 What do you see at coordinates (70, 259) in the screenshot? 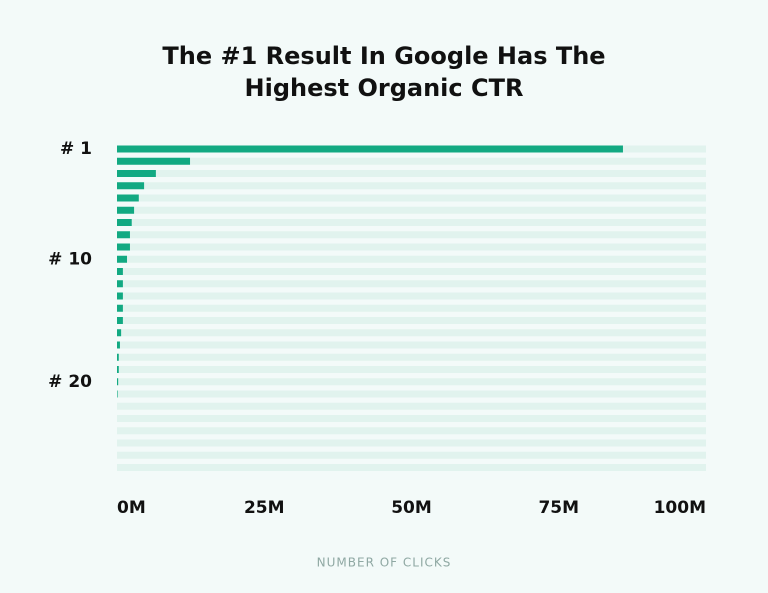
I see `y-tick-label: # 10` at bounding box center [70, 259].